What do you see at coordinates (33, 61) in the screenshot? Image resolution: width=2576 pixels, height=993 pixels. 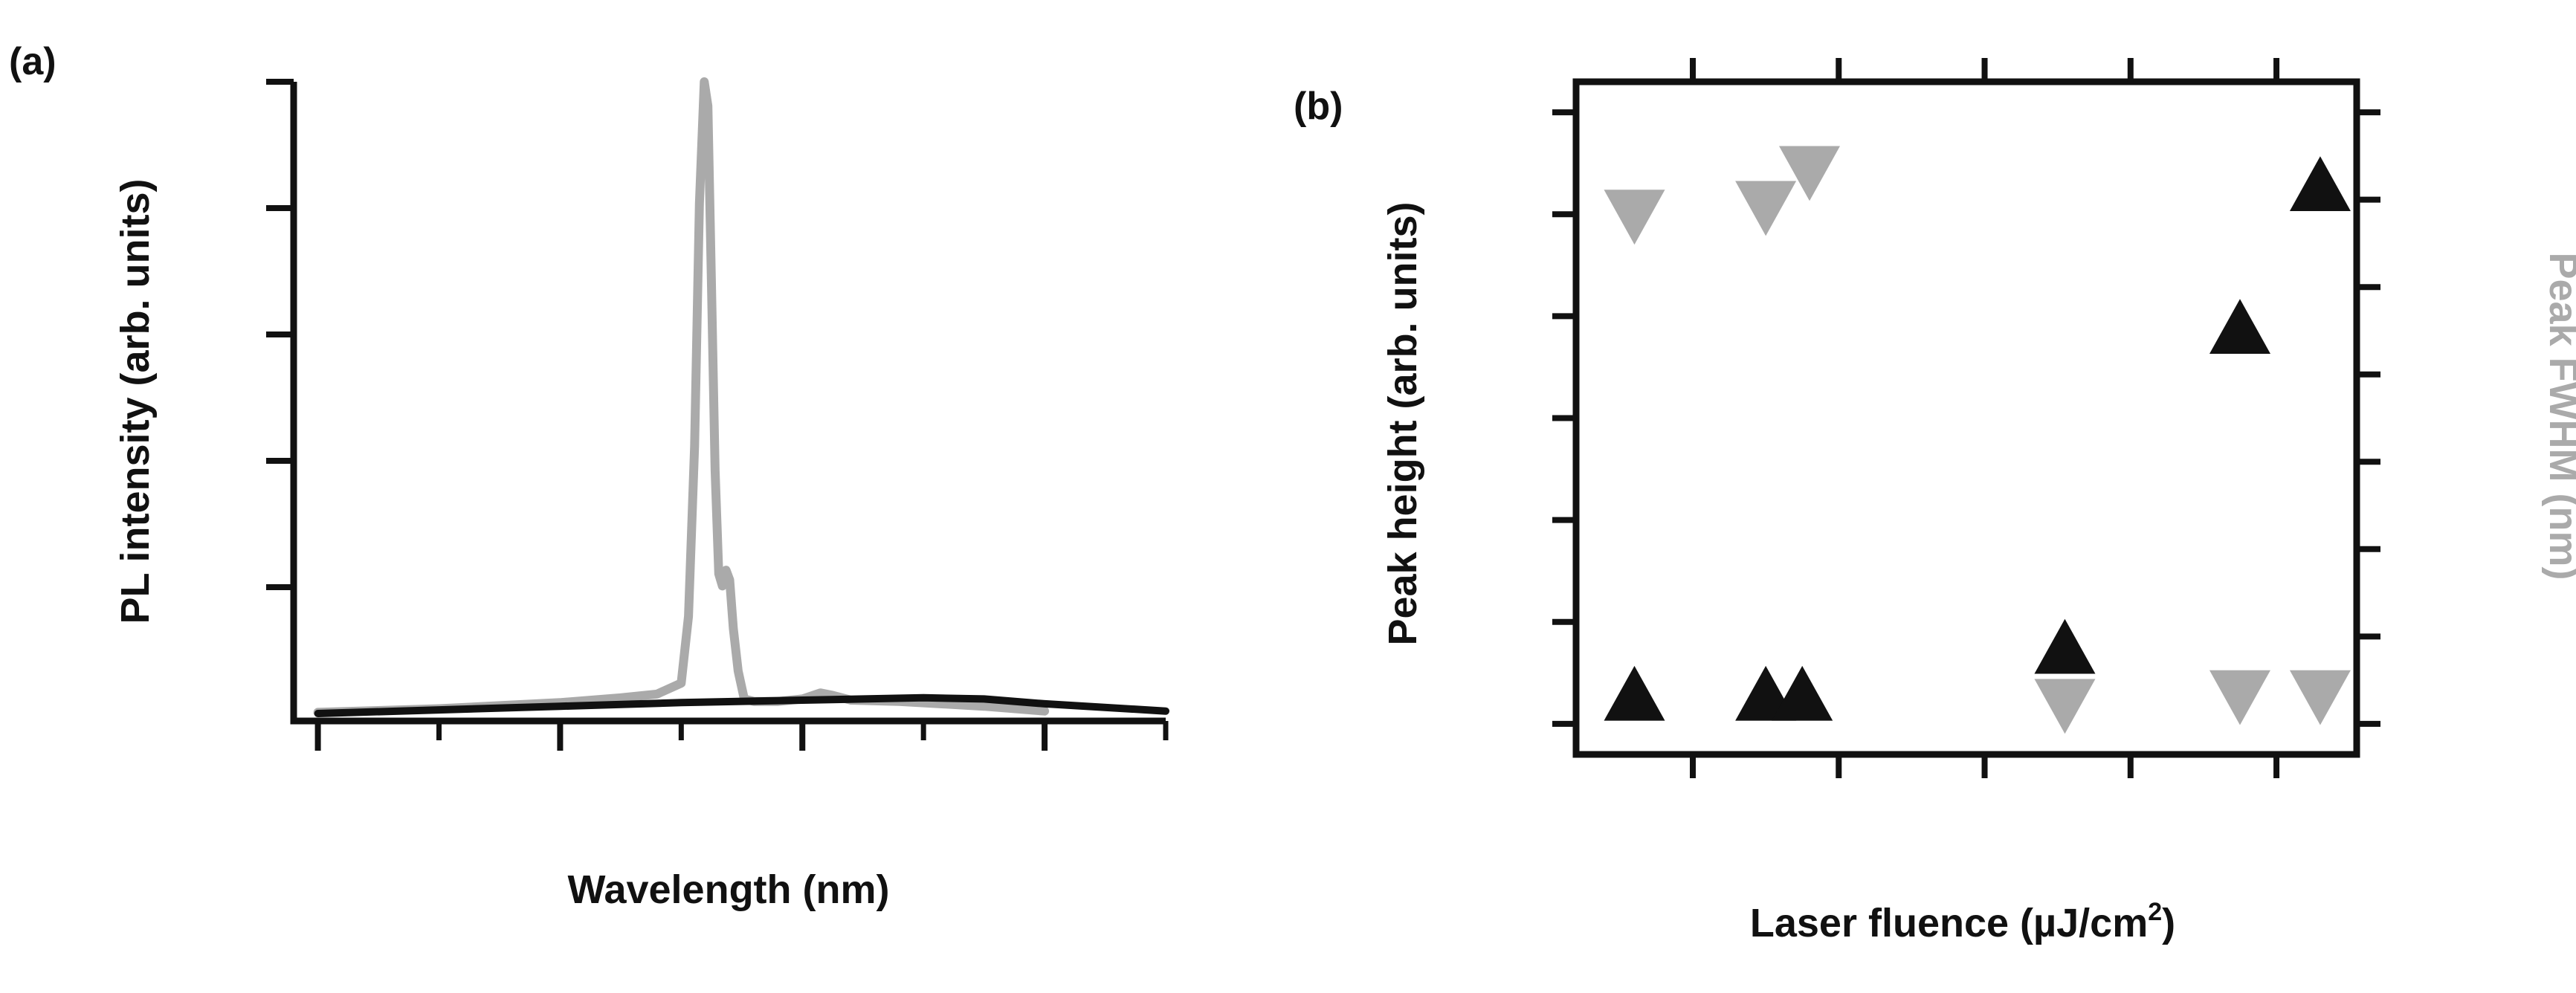 I see `panel-a-label: (a)` at bounding box center [33, 61].